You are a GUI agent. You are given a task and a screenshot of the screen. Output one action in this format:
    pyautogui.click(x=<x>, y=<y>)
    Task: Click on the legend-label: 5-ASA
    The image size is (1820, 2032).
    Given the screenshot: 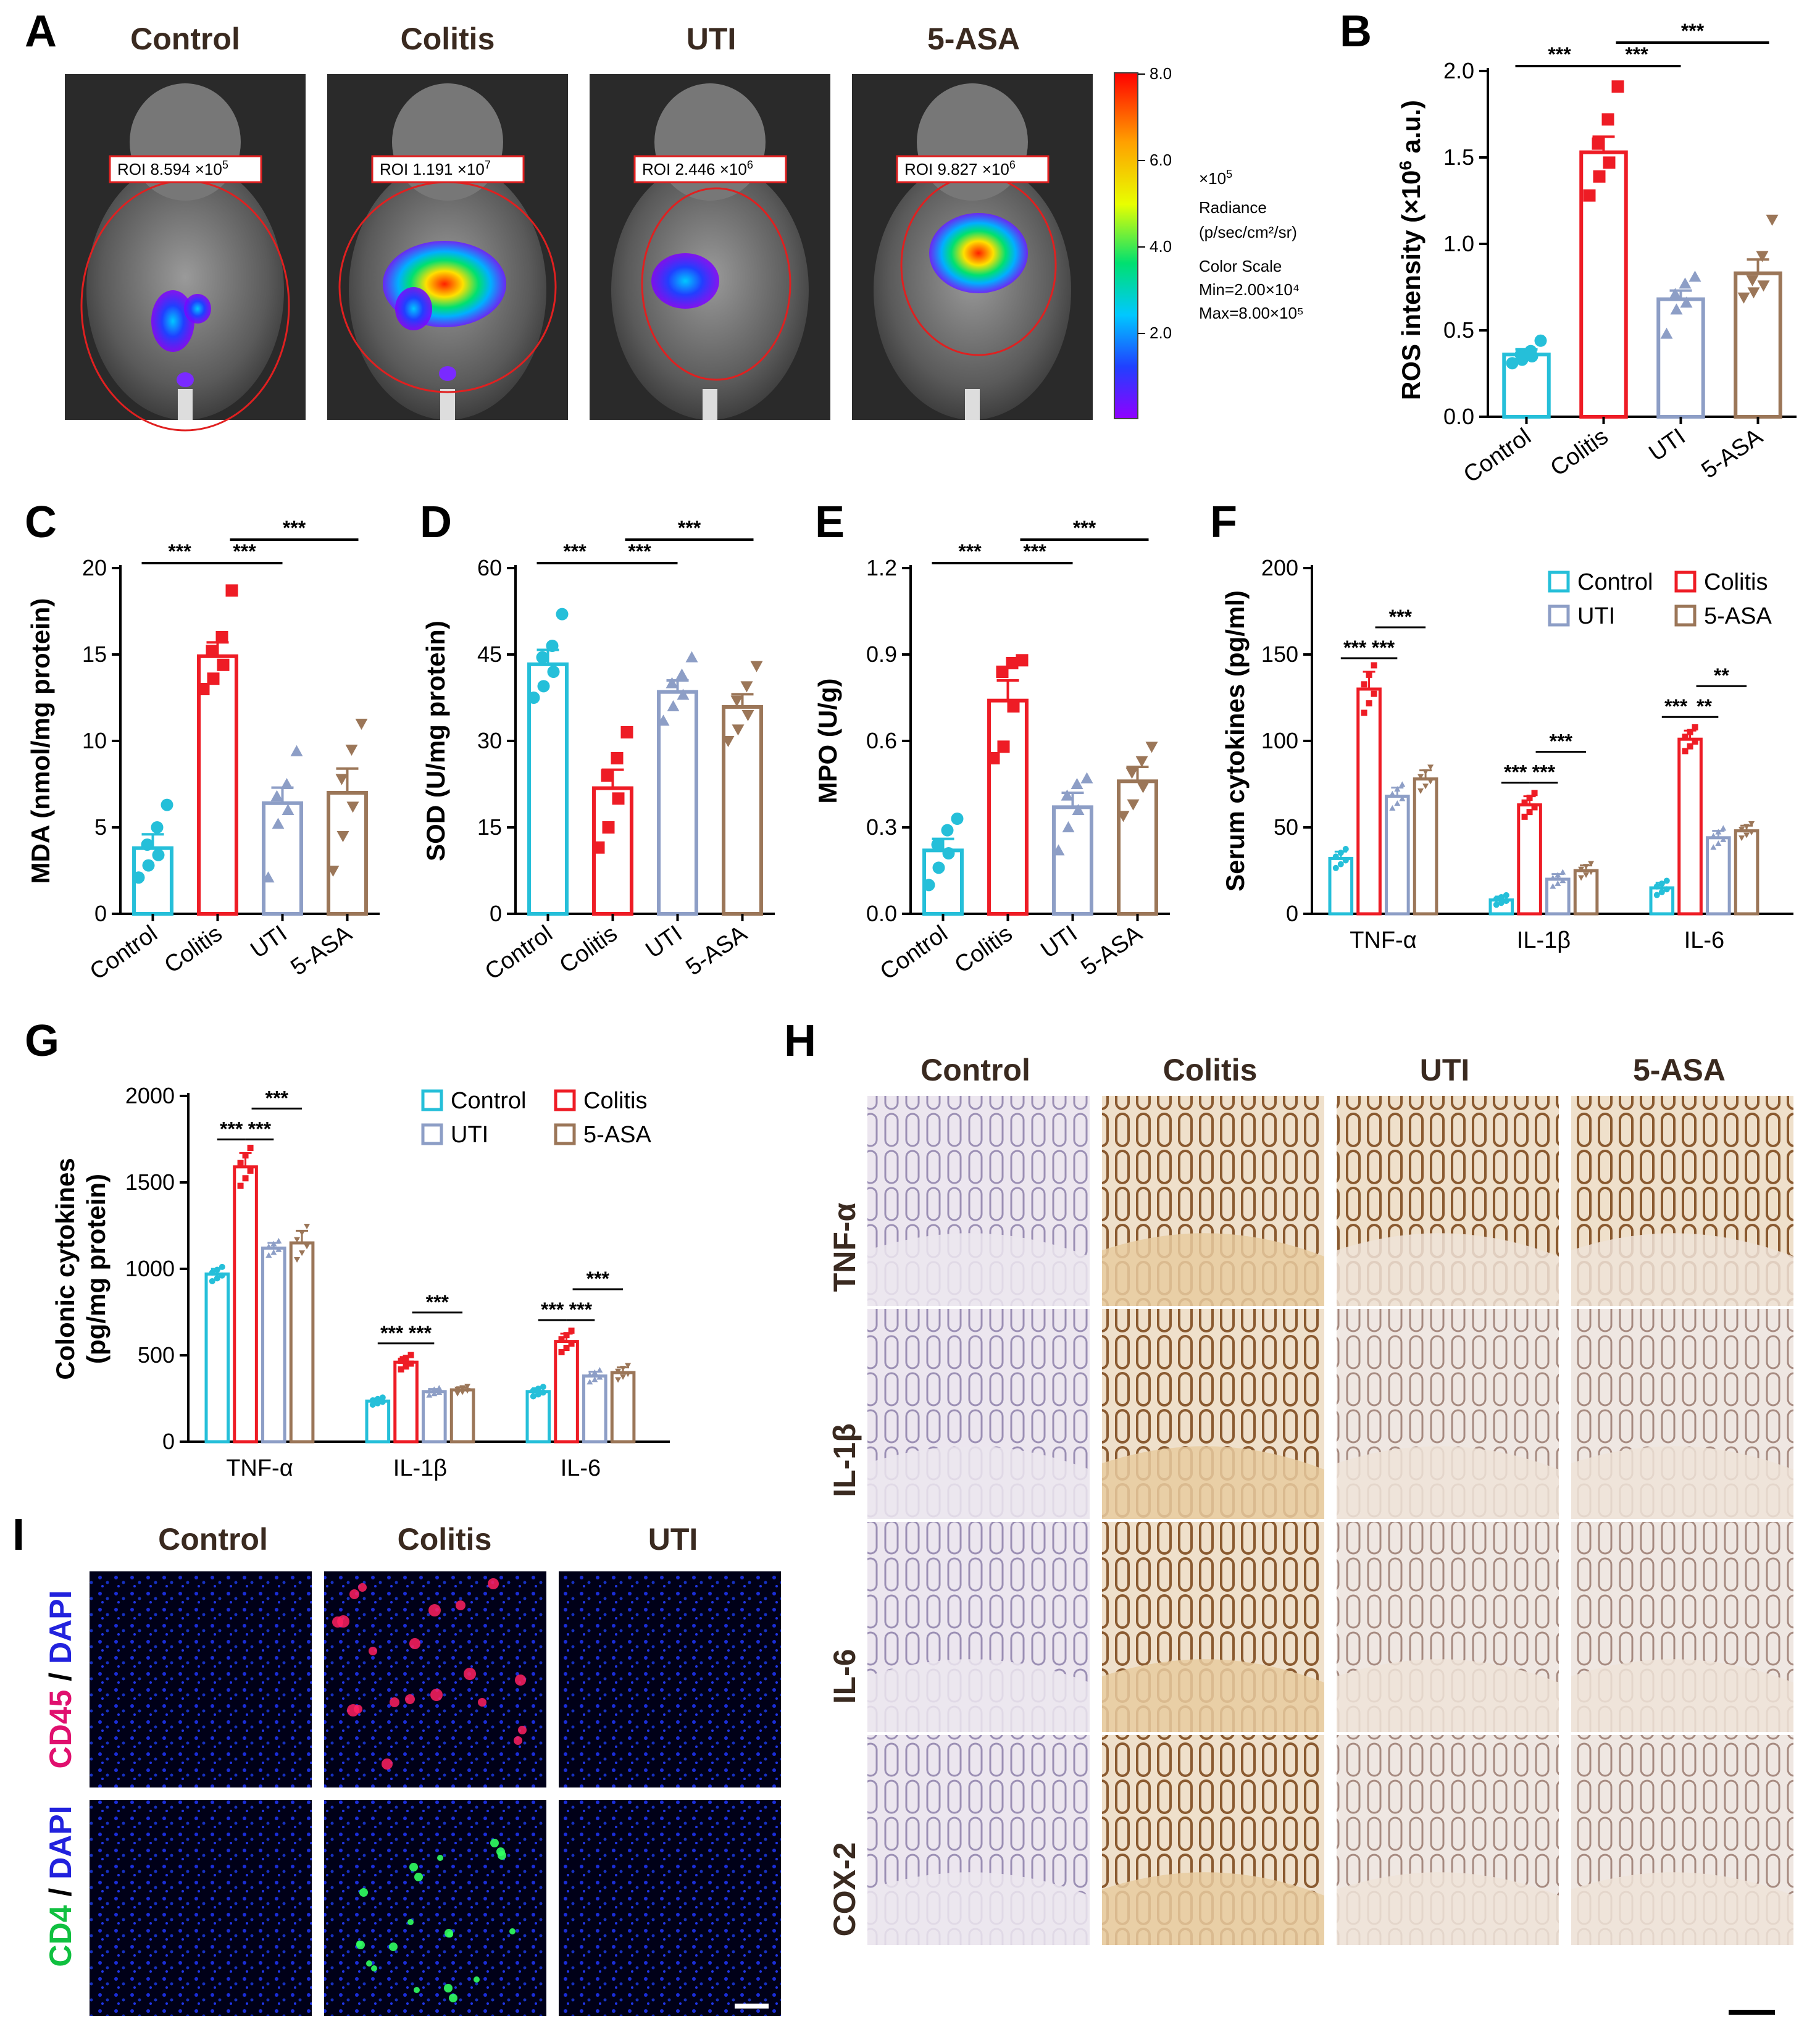 What is the action you would take?
    pyautogui.click(x=617, y=1135)
    